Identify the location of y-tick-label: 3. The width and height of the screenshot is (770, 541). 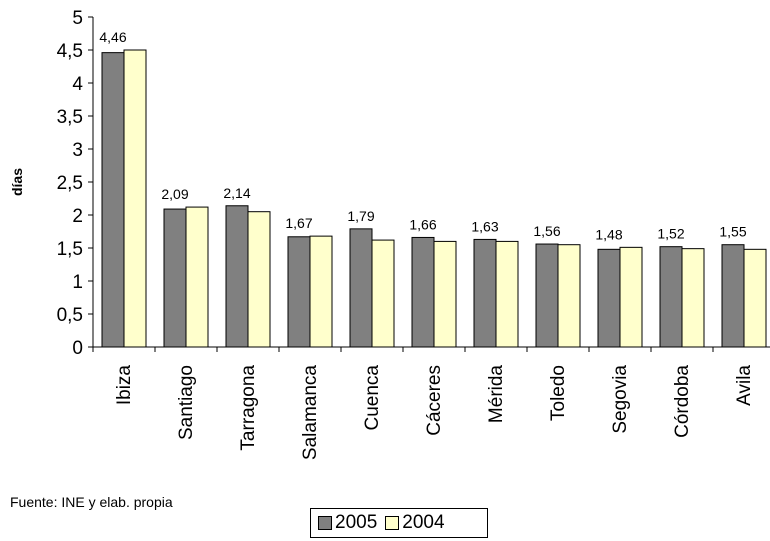
(77, 150).